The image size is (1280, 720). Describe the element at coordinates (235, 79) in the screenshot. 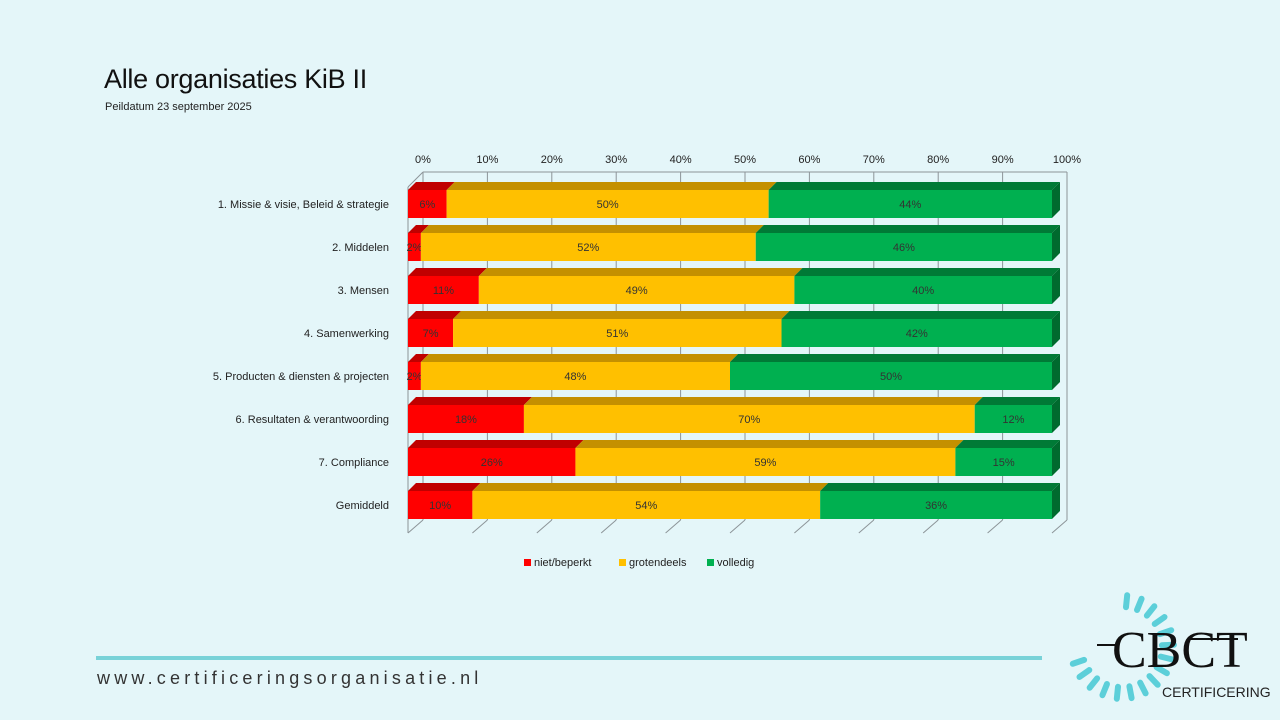

I see `slide-title: Alle organisaties KiB II` at that location.